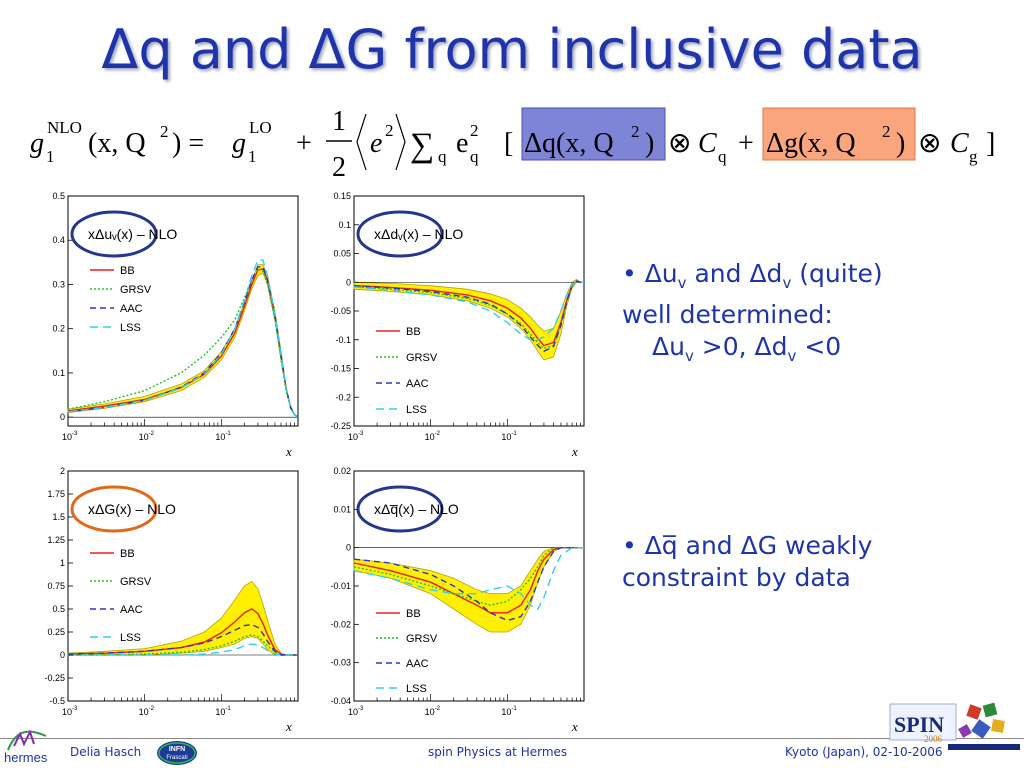  I want to click on formula-eq-sub: q, so click(474, 156).